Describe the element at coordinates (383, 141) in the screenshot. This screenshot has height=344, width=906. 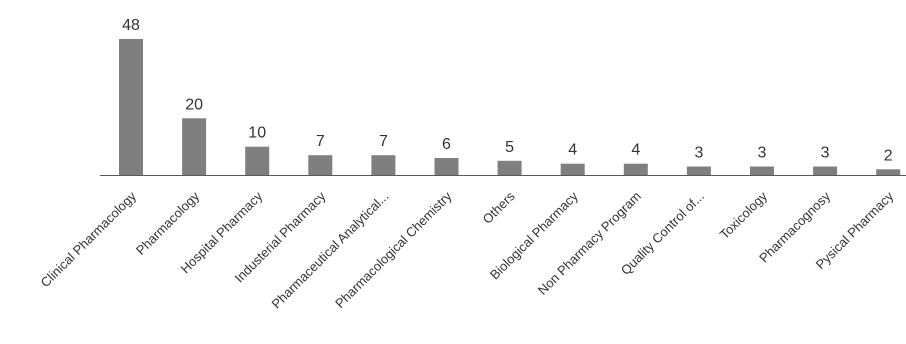
I see `data-label-4: 7` at that location.